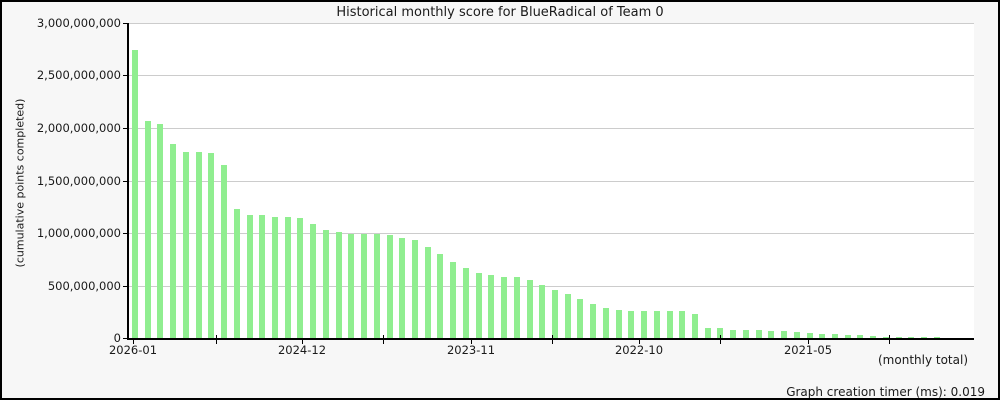 This screenshot has width=1000, height=400. What do you see at coordinates (639, 350) in the screenshot?
I see `x-tick-label: 2022-10` at bounding box center [639, 350].